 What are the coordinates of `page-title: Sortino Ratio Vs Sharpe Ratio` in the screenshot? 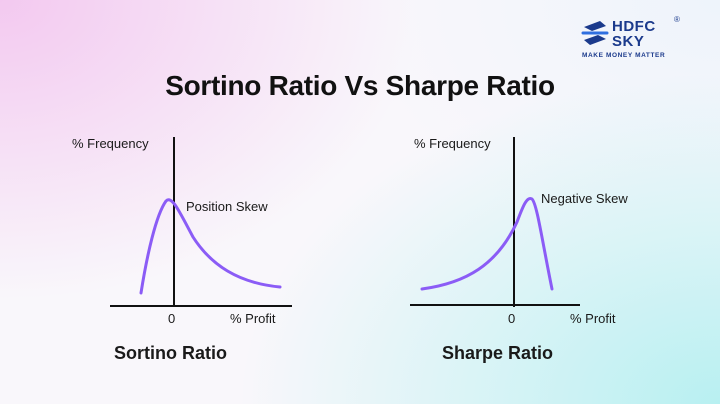 It's located at (360, 85).